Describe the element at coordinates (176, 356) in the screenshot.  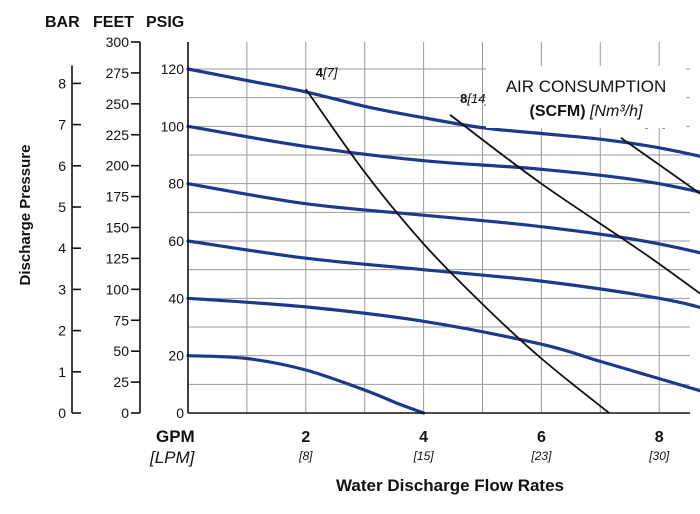
I see `psig-tick-label: 20` at that location.